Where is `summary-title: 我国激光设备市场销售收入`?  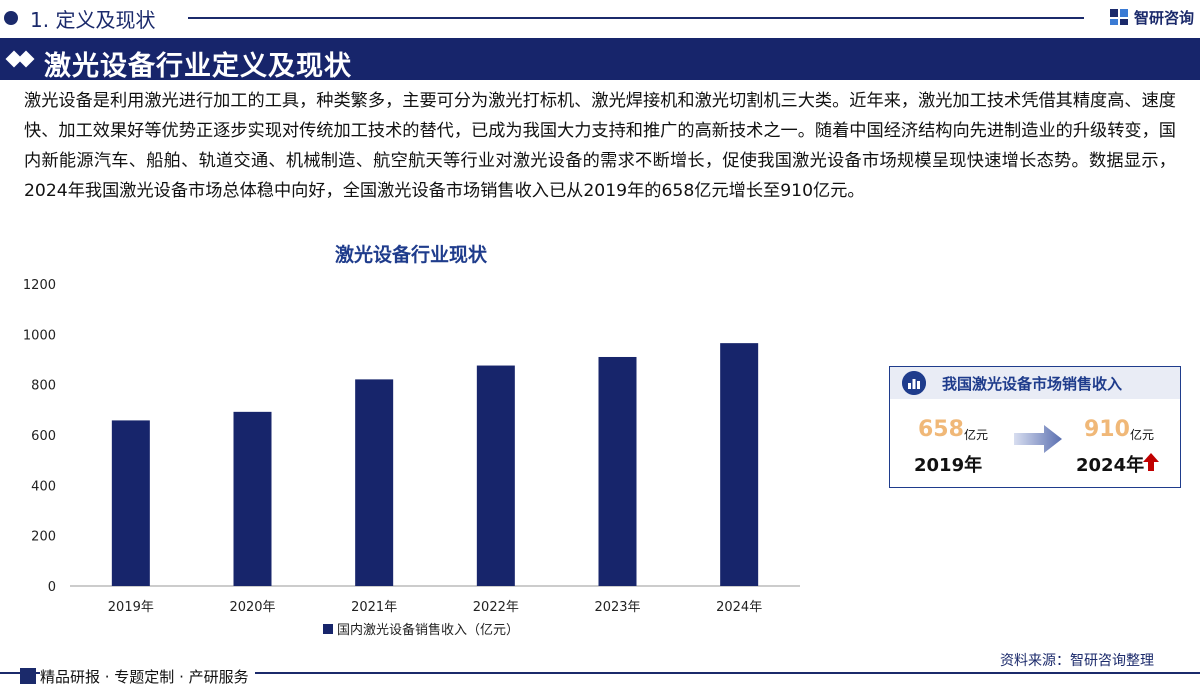 summary-title: 我国激光设备市场销售收入 is located at coordinates (1032, 384).